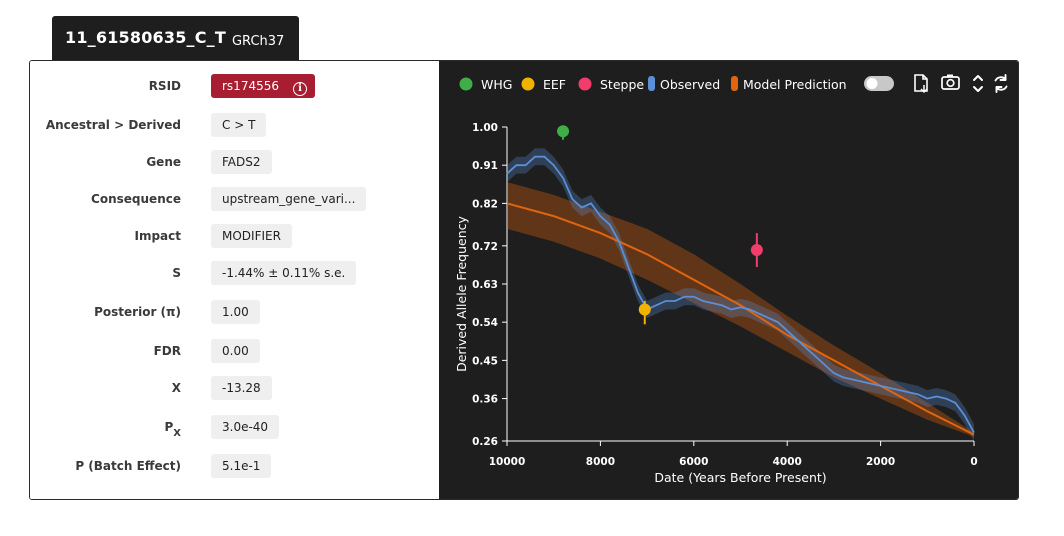  Describe the element at coordinates (284, 273) in the screenshot. I see `info-value-s: -1.44% ± 0.11% s.e.` at that location.